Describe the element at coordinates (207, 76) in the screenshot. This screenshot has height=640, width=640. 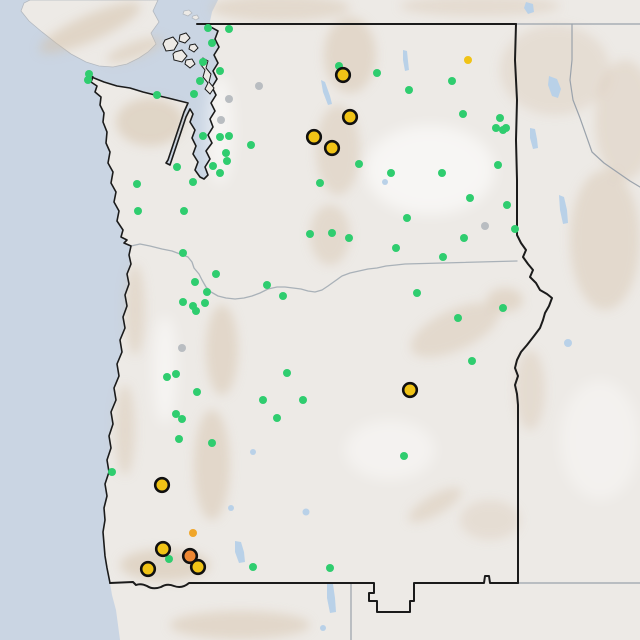
I see `whidbey-island` at that location.